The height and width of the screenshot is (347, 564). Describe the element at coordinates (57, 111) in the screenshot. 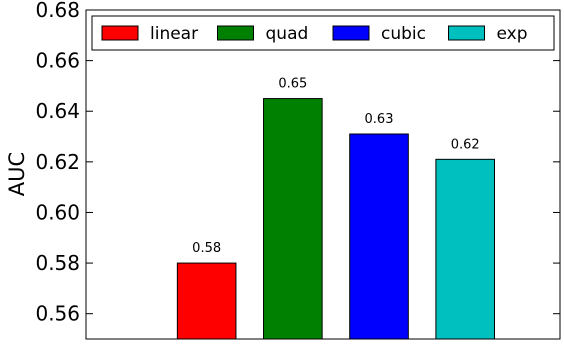

I see `y-tick-label: 0.64` at that location.